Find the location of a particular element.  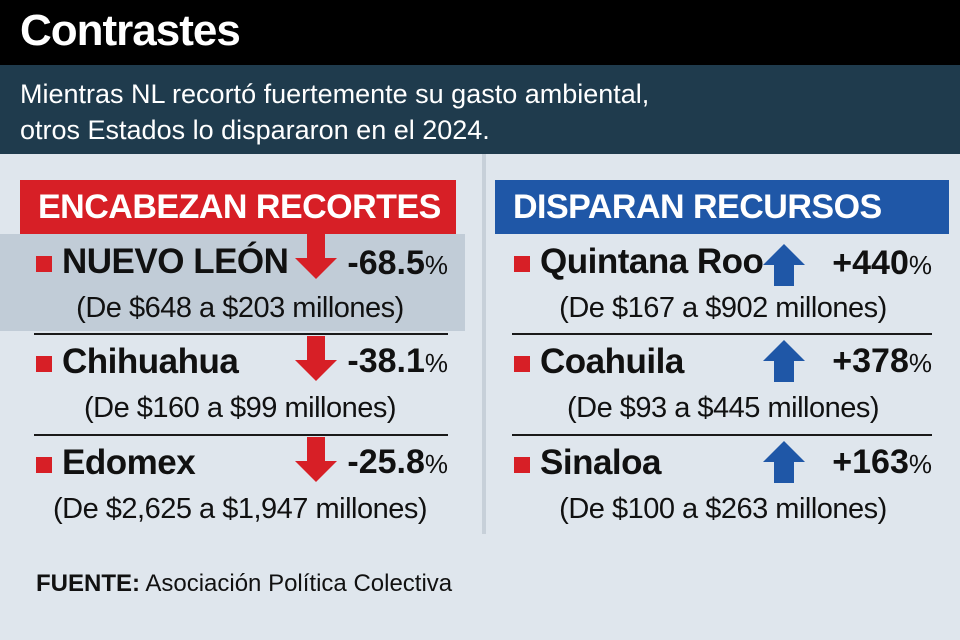

right-panel-heading: DISPARAN RECURSOS is located at coordinates (722, 207).